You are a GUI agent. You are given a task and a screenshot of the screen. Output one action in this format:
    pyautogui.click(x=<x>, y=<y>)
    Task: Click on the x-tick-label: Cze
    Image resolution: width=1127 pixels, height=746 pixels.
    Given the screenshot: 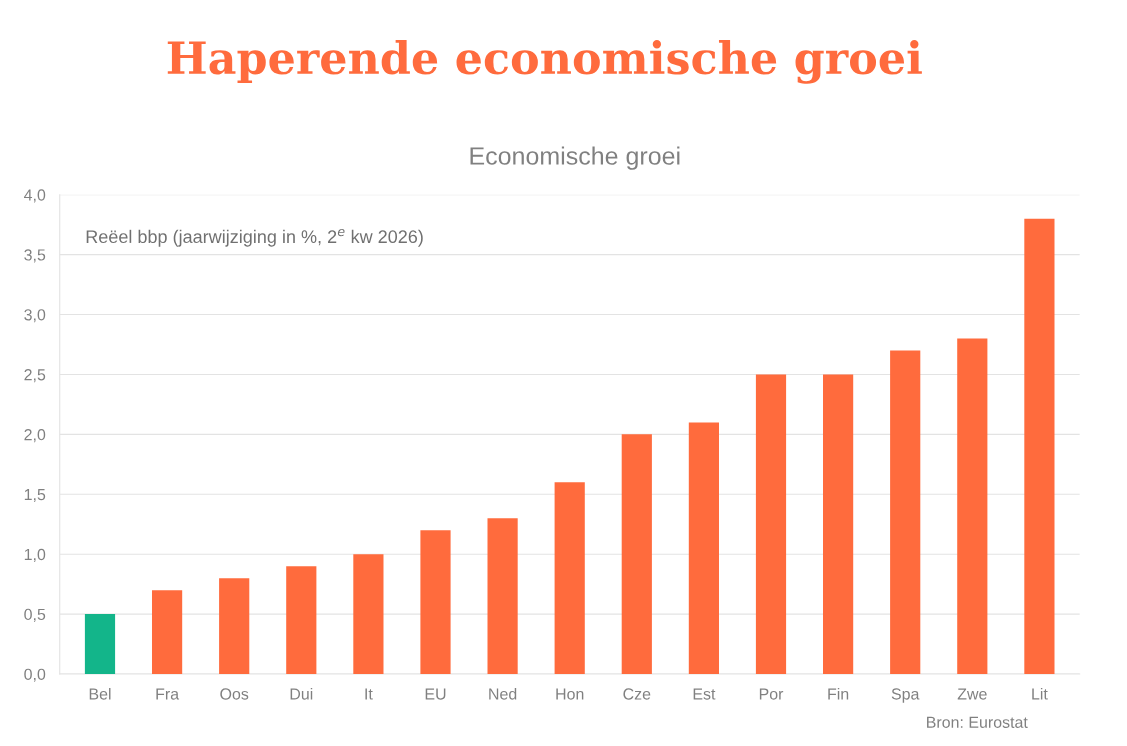 What is the action you would take?
    pyautogui.click(x=637, y=694)
    